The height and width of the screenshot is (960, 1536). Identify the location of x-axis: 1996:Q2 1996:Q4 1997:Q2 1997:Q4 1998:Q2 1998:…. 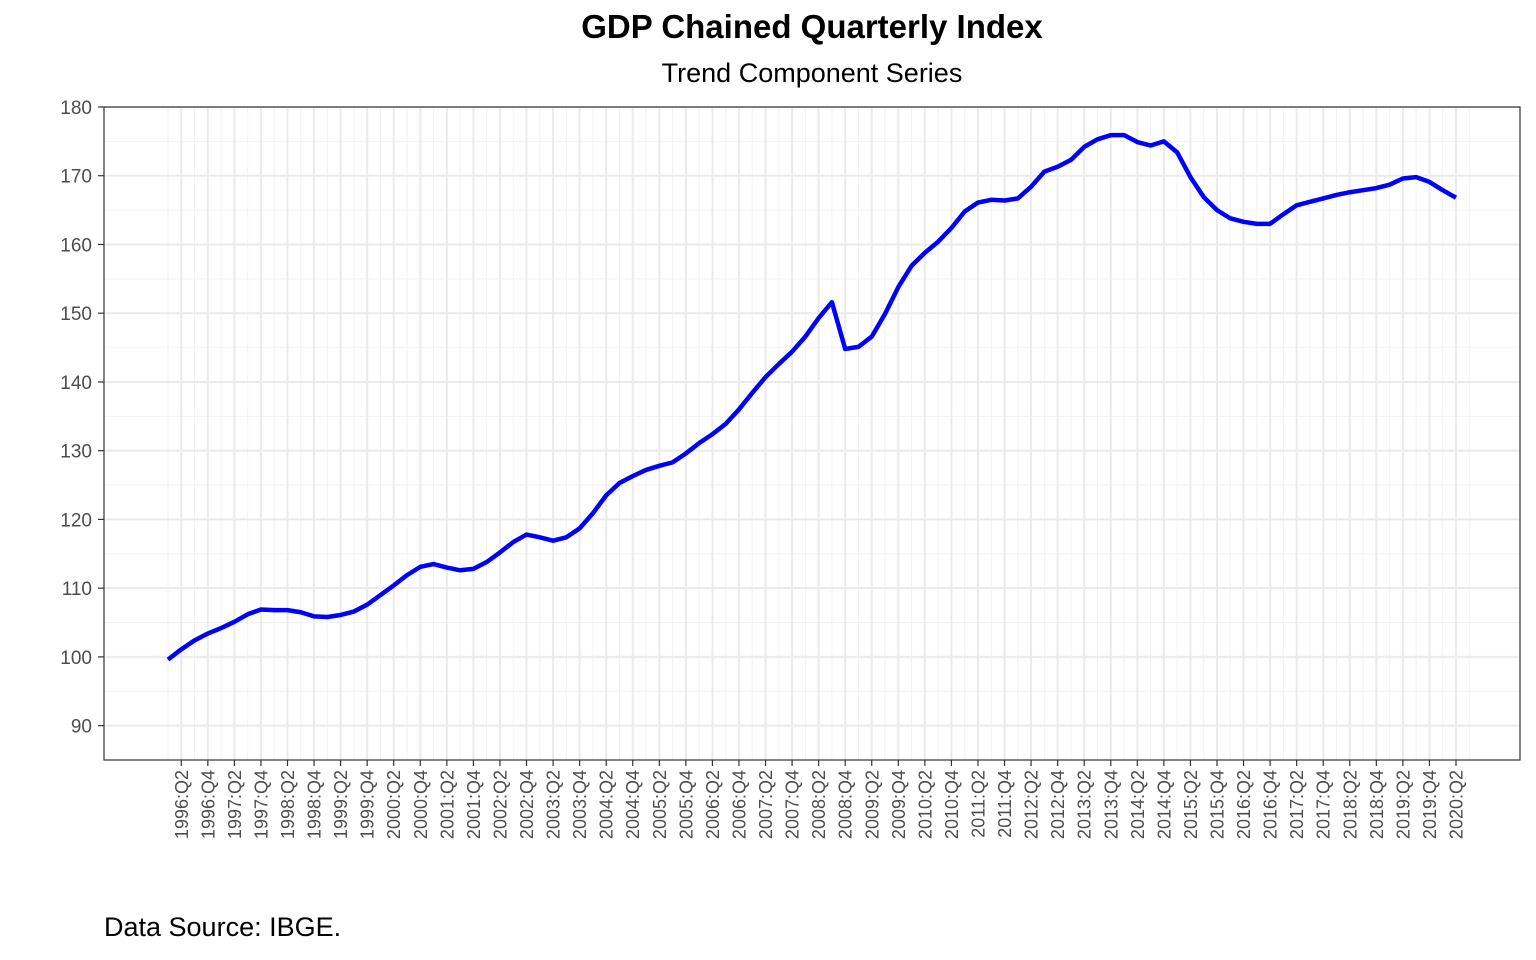
(819, 799).